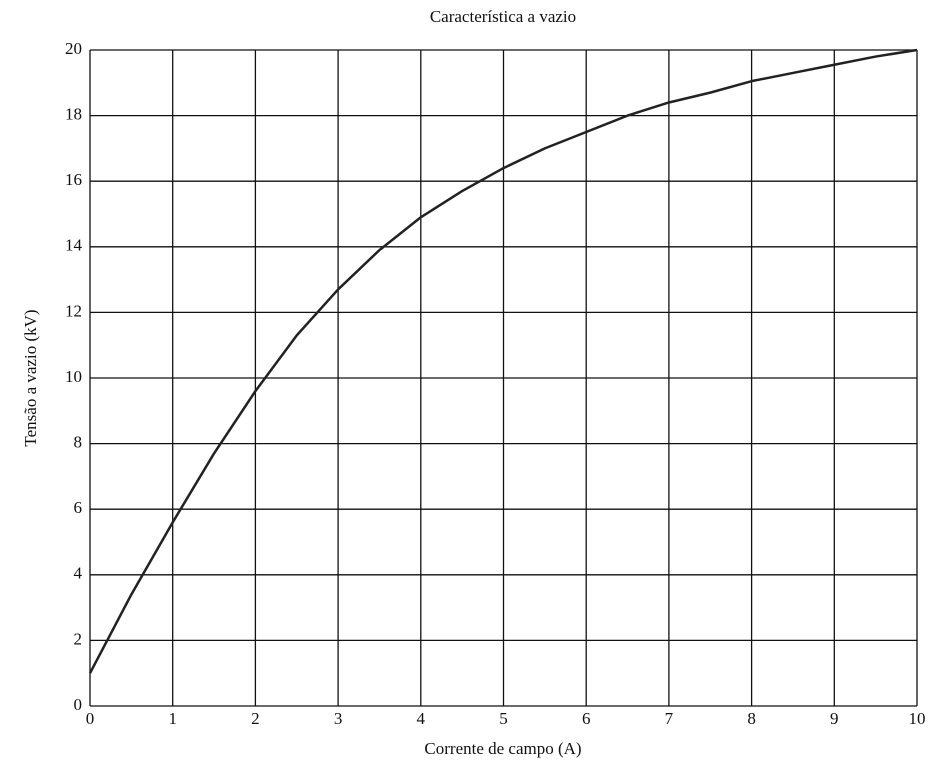  I want to click on y-tick-label: 2, so click(78, 638).